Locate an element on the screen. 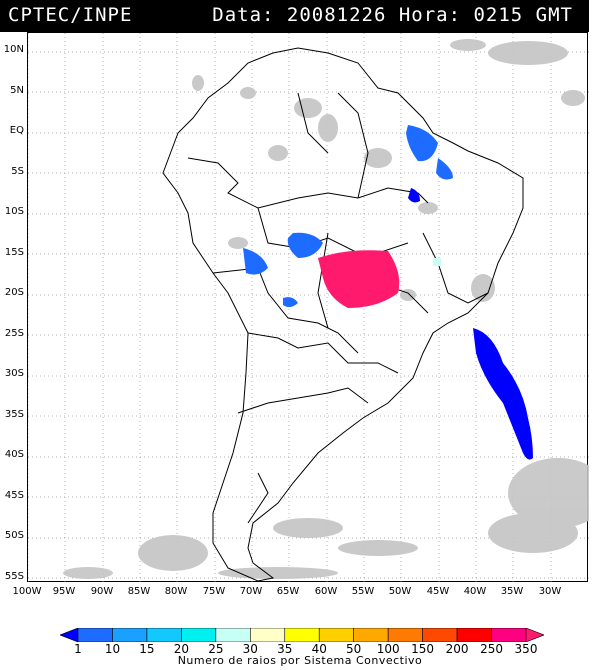 This screenshot has height=670, width=600. color-scale-label: 350 is located at coordinates (526, 649).